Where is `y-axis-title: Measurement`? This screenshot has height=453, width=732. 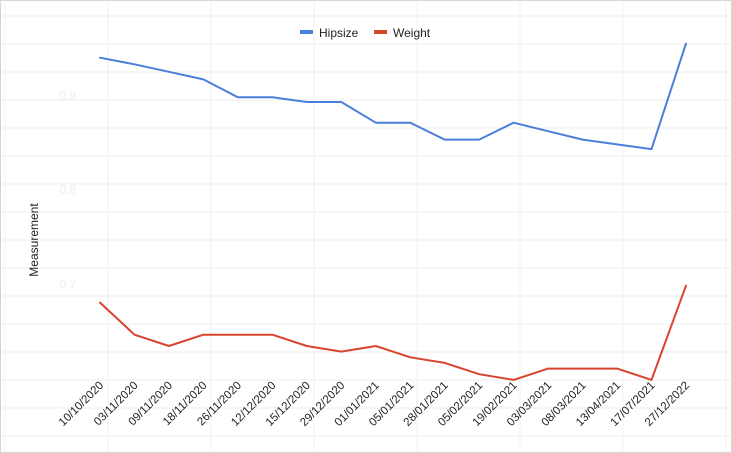 y-axis-title: Measurement is located at coordinates (34, 240).